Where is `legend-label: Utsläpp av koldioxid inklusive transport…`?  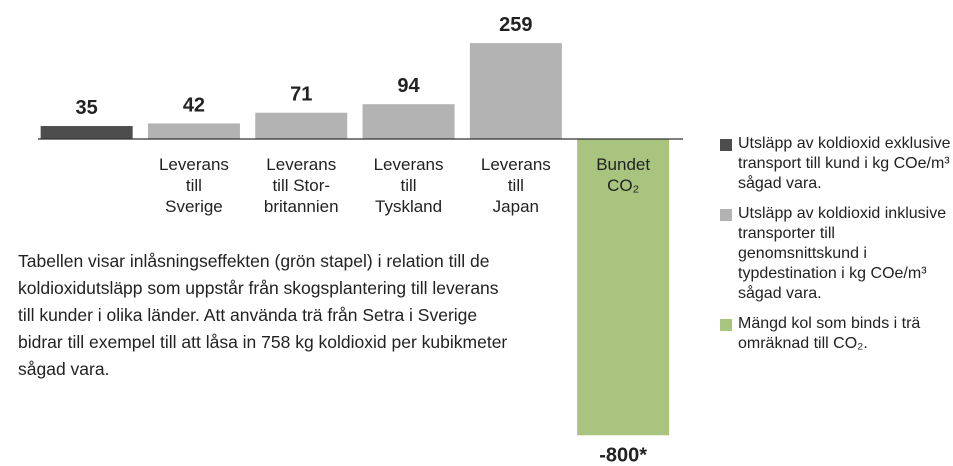 legend-label: Utsläpp av koldioxid inklusive transport… is located at coordinates (842, 253).